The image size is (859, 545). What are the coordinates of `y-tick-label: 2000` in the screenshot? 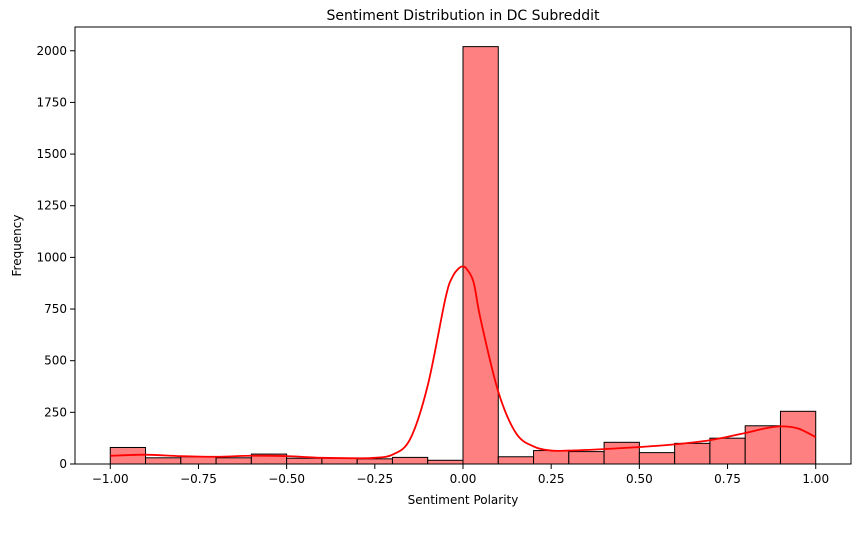 It's located at (51, 51).